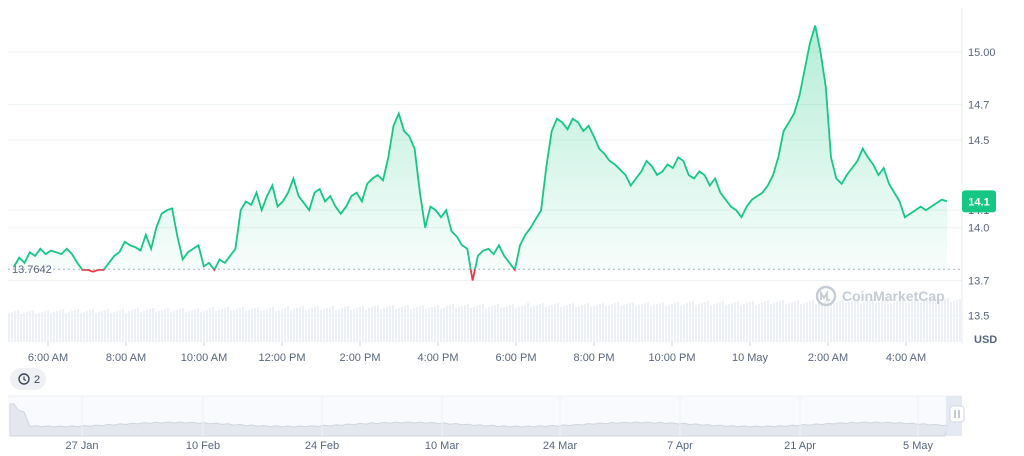 This screenshot has width=1024, height=456. What do you see at coordinates (750, 358) in the screenshot?
I see `x-tick-label: 10 May` at bounding box center [750, 358].